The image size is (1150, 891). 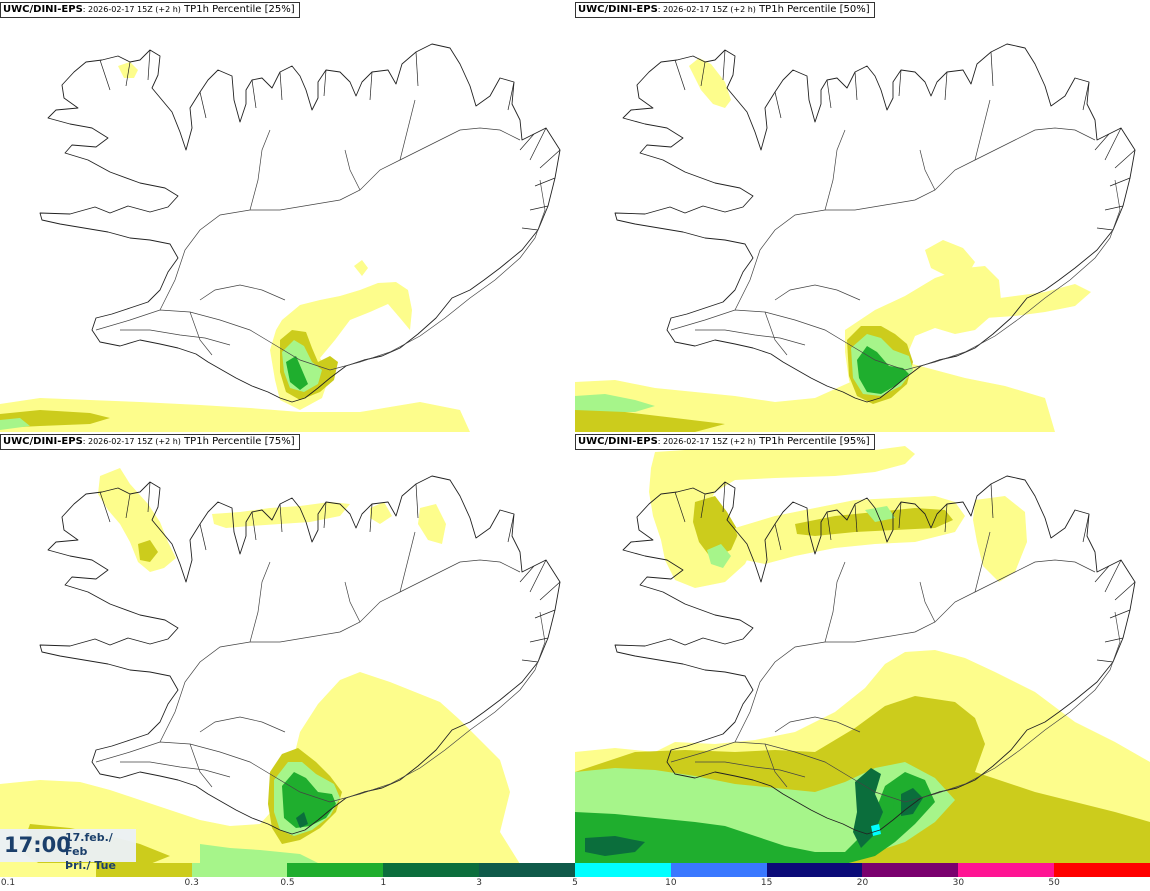 I want to click on legend-label: 1, so click(x=383, y=883).